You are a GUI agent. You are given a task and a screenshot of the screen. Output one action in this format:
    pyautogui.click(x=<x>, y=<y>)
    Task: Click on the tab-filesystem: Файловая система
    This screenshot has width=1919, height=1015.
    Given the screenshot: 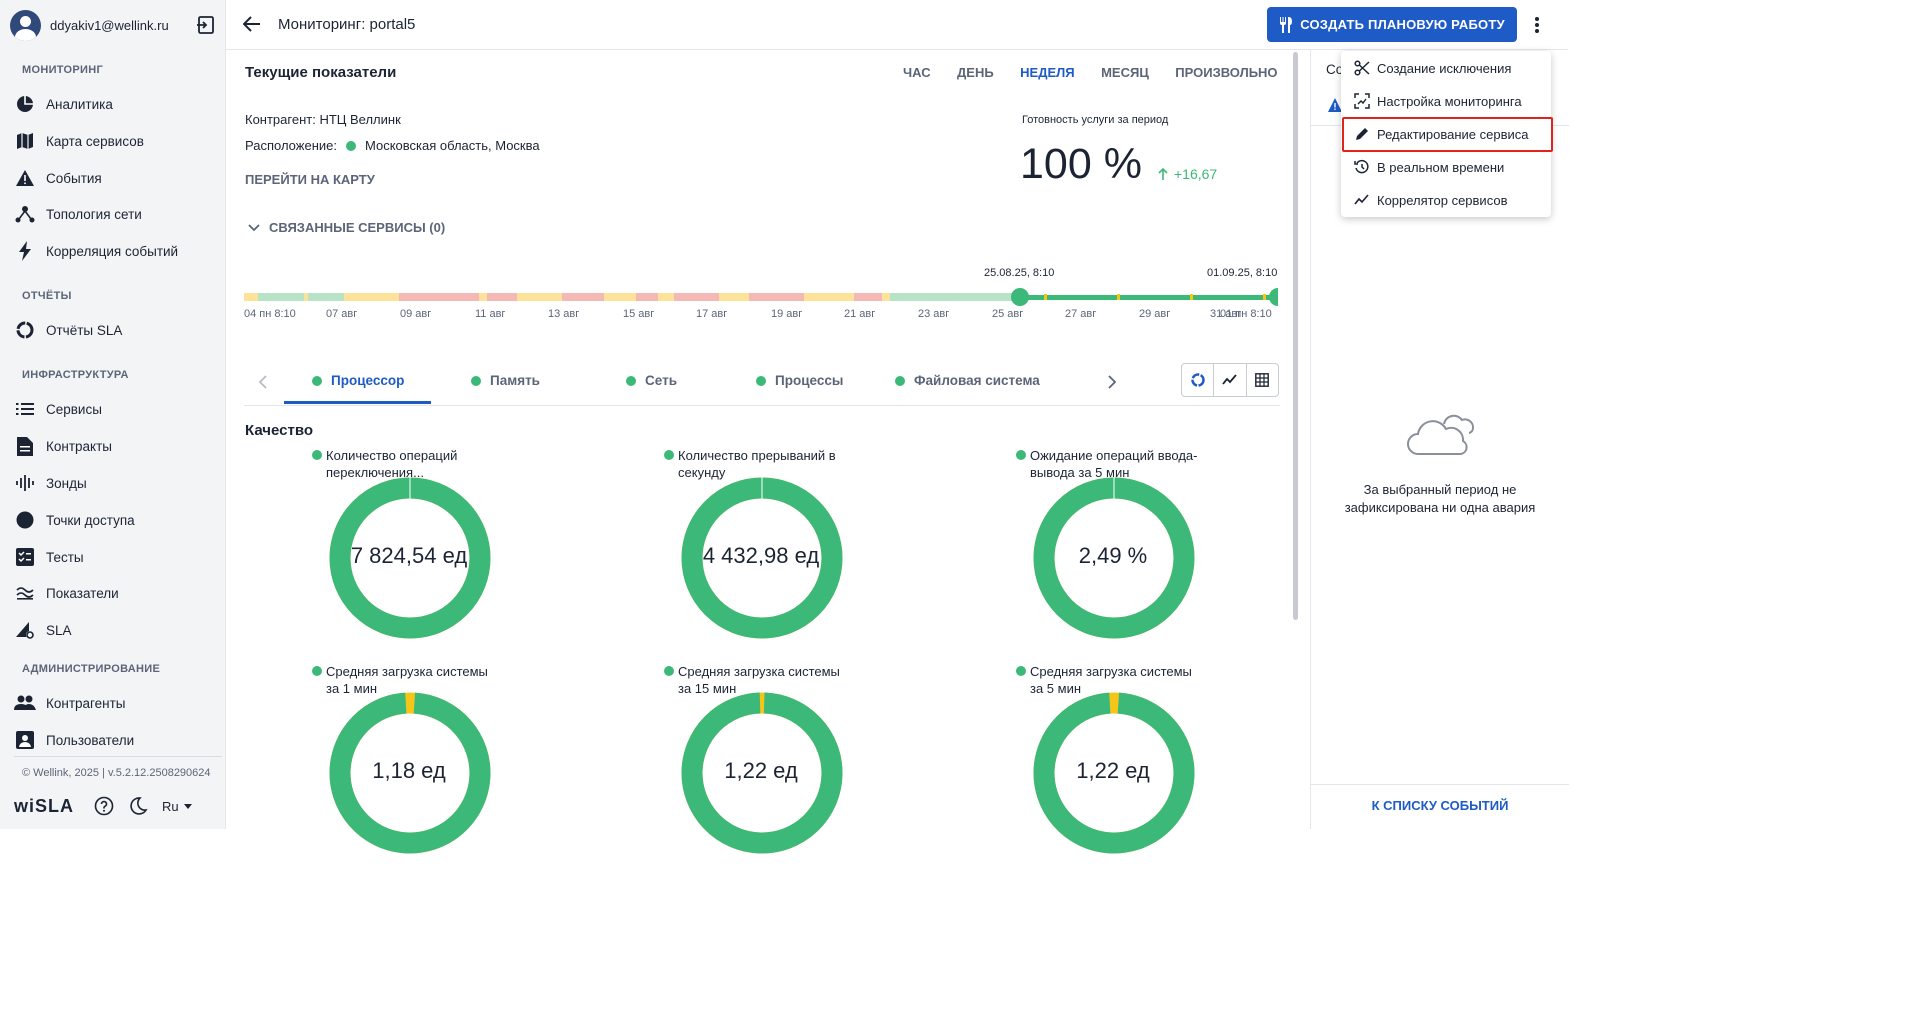 What is the action you would take?
    pyautogui.click(x=967, y=380)
    